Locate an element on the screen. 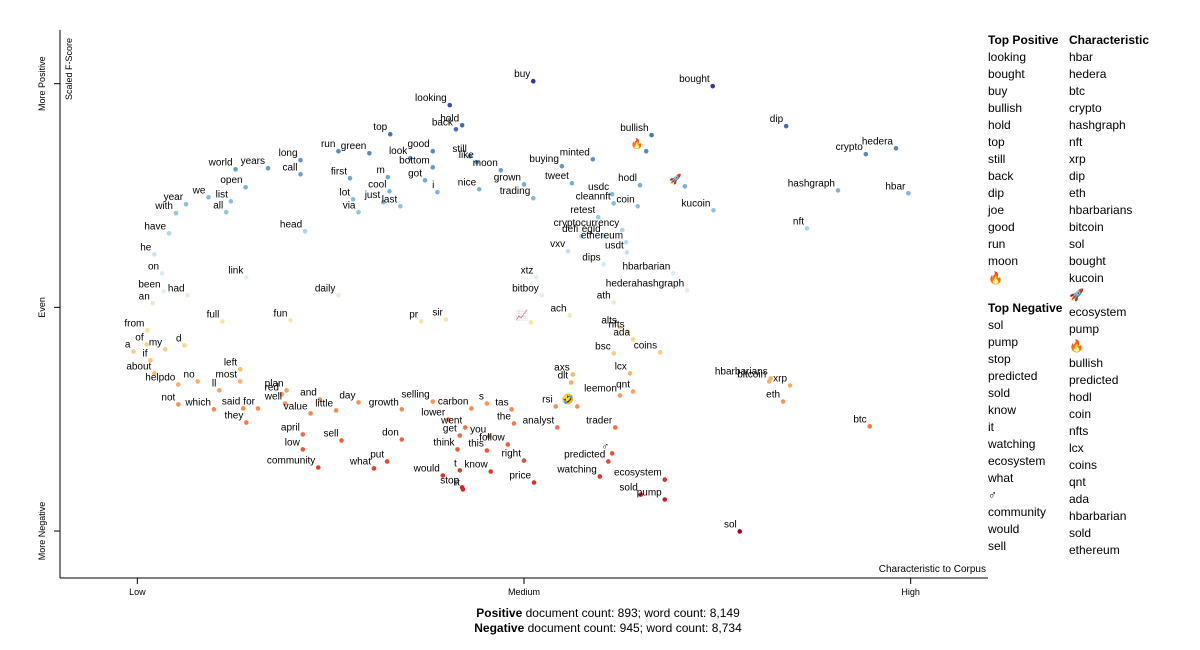  term-label: all is located at coordinates (218, 205).